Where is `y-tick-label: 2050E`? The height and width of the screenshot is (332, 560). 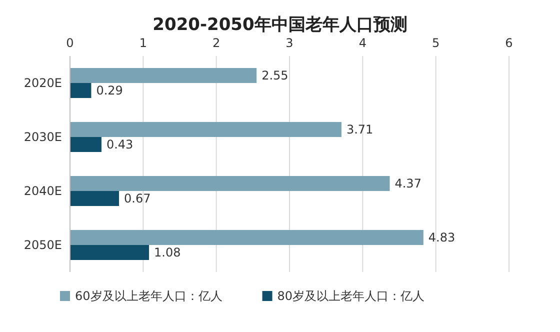 y-tick-label: 2050E is located at coordinates (43, 245).